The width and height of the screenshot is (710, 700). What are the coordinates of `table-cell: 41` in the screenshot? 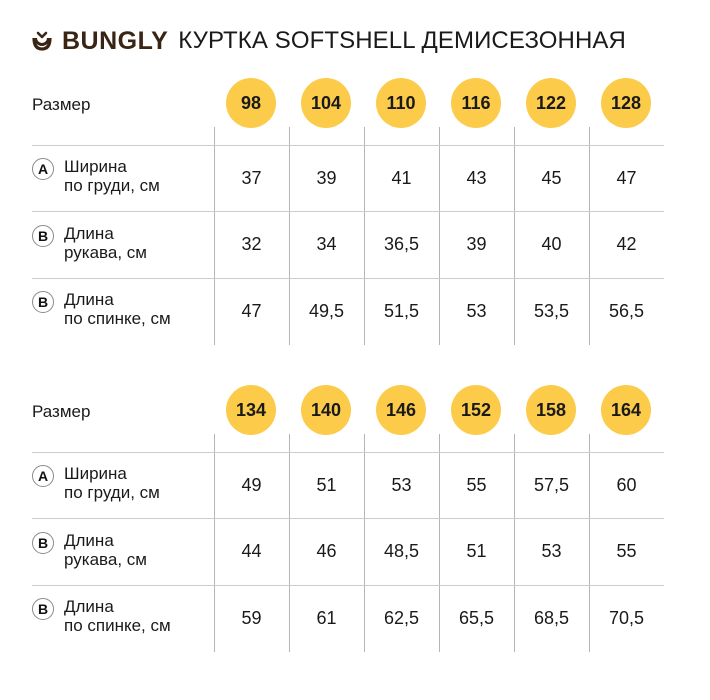 It's located at (401, 177).